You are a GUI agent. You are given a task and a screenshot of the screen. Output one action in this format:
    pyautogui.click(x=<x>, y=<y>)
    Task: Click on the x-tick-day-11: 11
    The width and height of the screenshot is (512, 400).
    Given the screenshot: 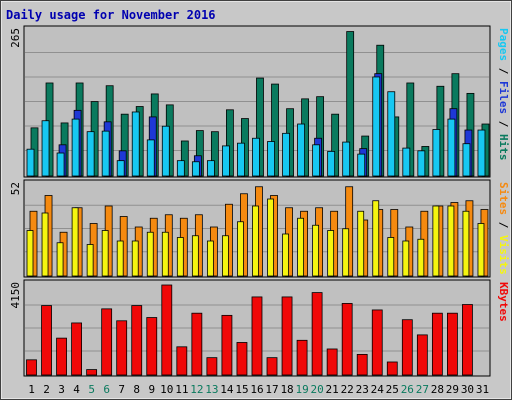 What is the action you would take?
    pyautogui.click(x=181, y=389)
    